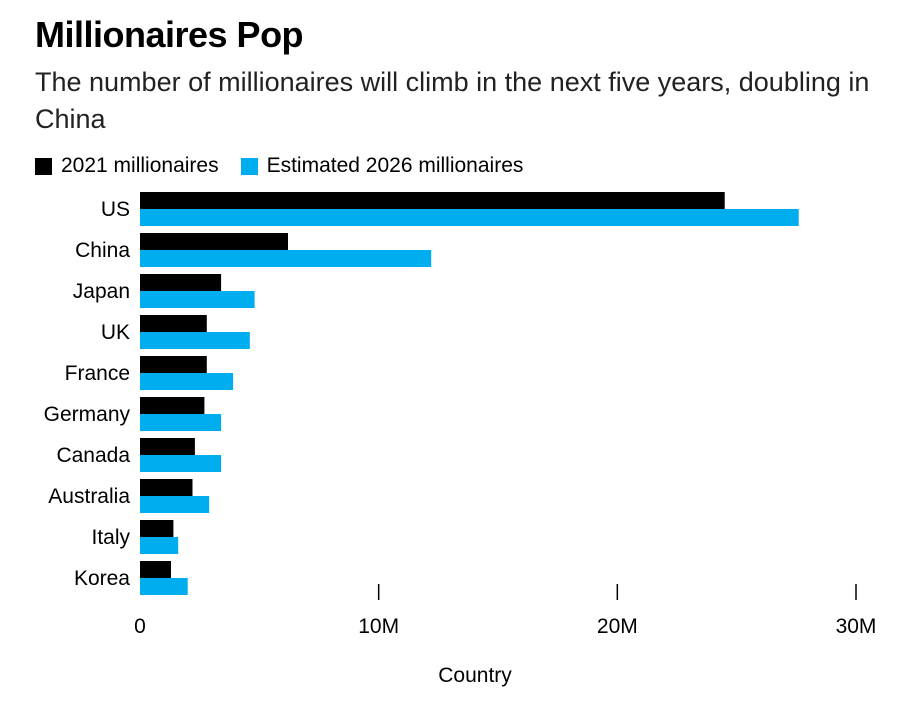 The width and height of the screenshot is (920, 704). I want to click on bar-australia-2021, so click(166, 487).